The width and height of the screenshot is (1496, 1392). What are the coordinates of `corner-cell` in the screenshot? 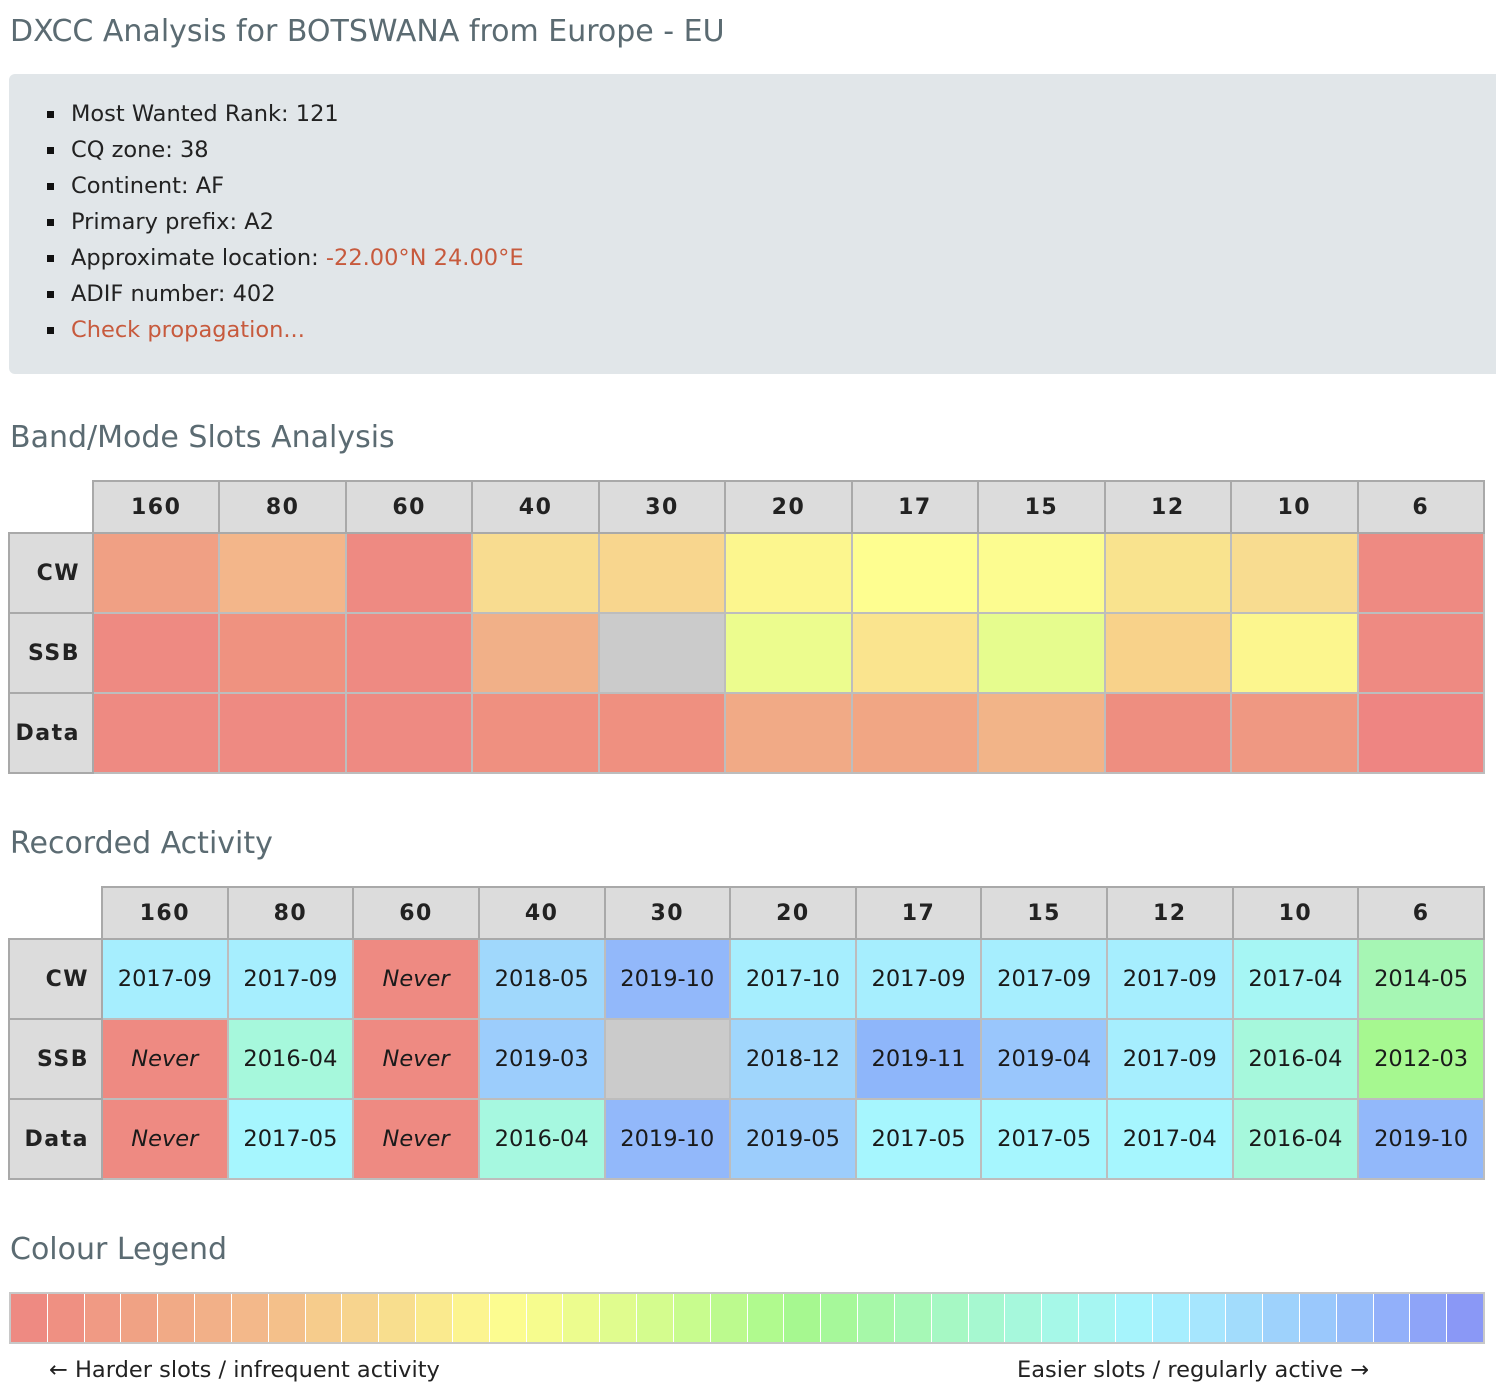 It's located at (51, 507).